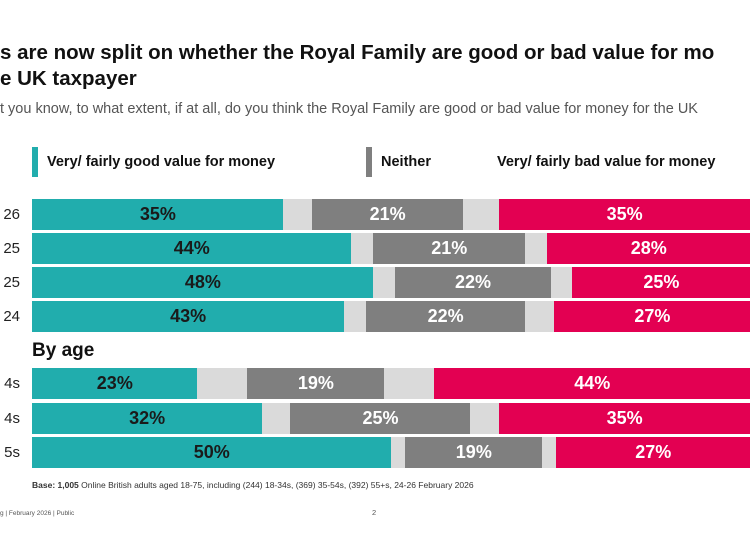 This screenshot has height=536, width=750. What do you see at coordinates (369, 162) in the screenshot?
I see `legend-neither-swatch` at bounding box center [369, 162].